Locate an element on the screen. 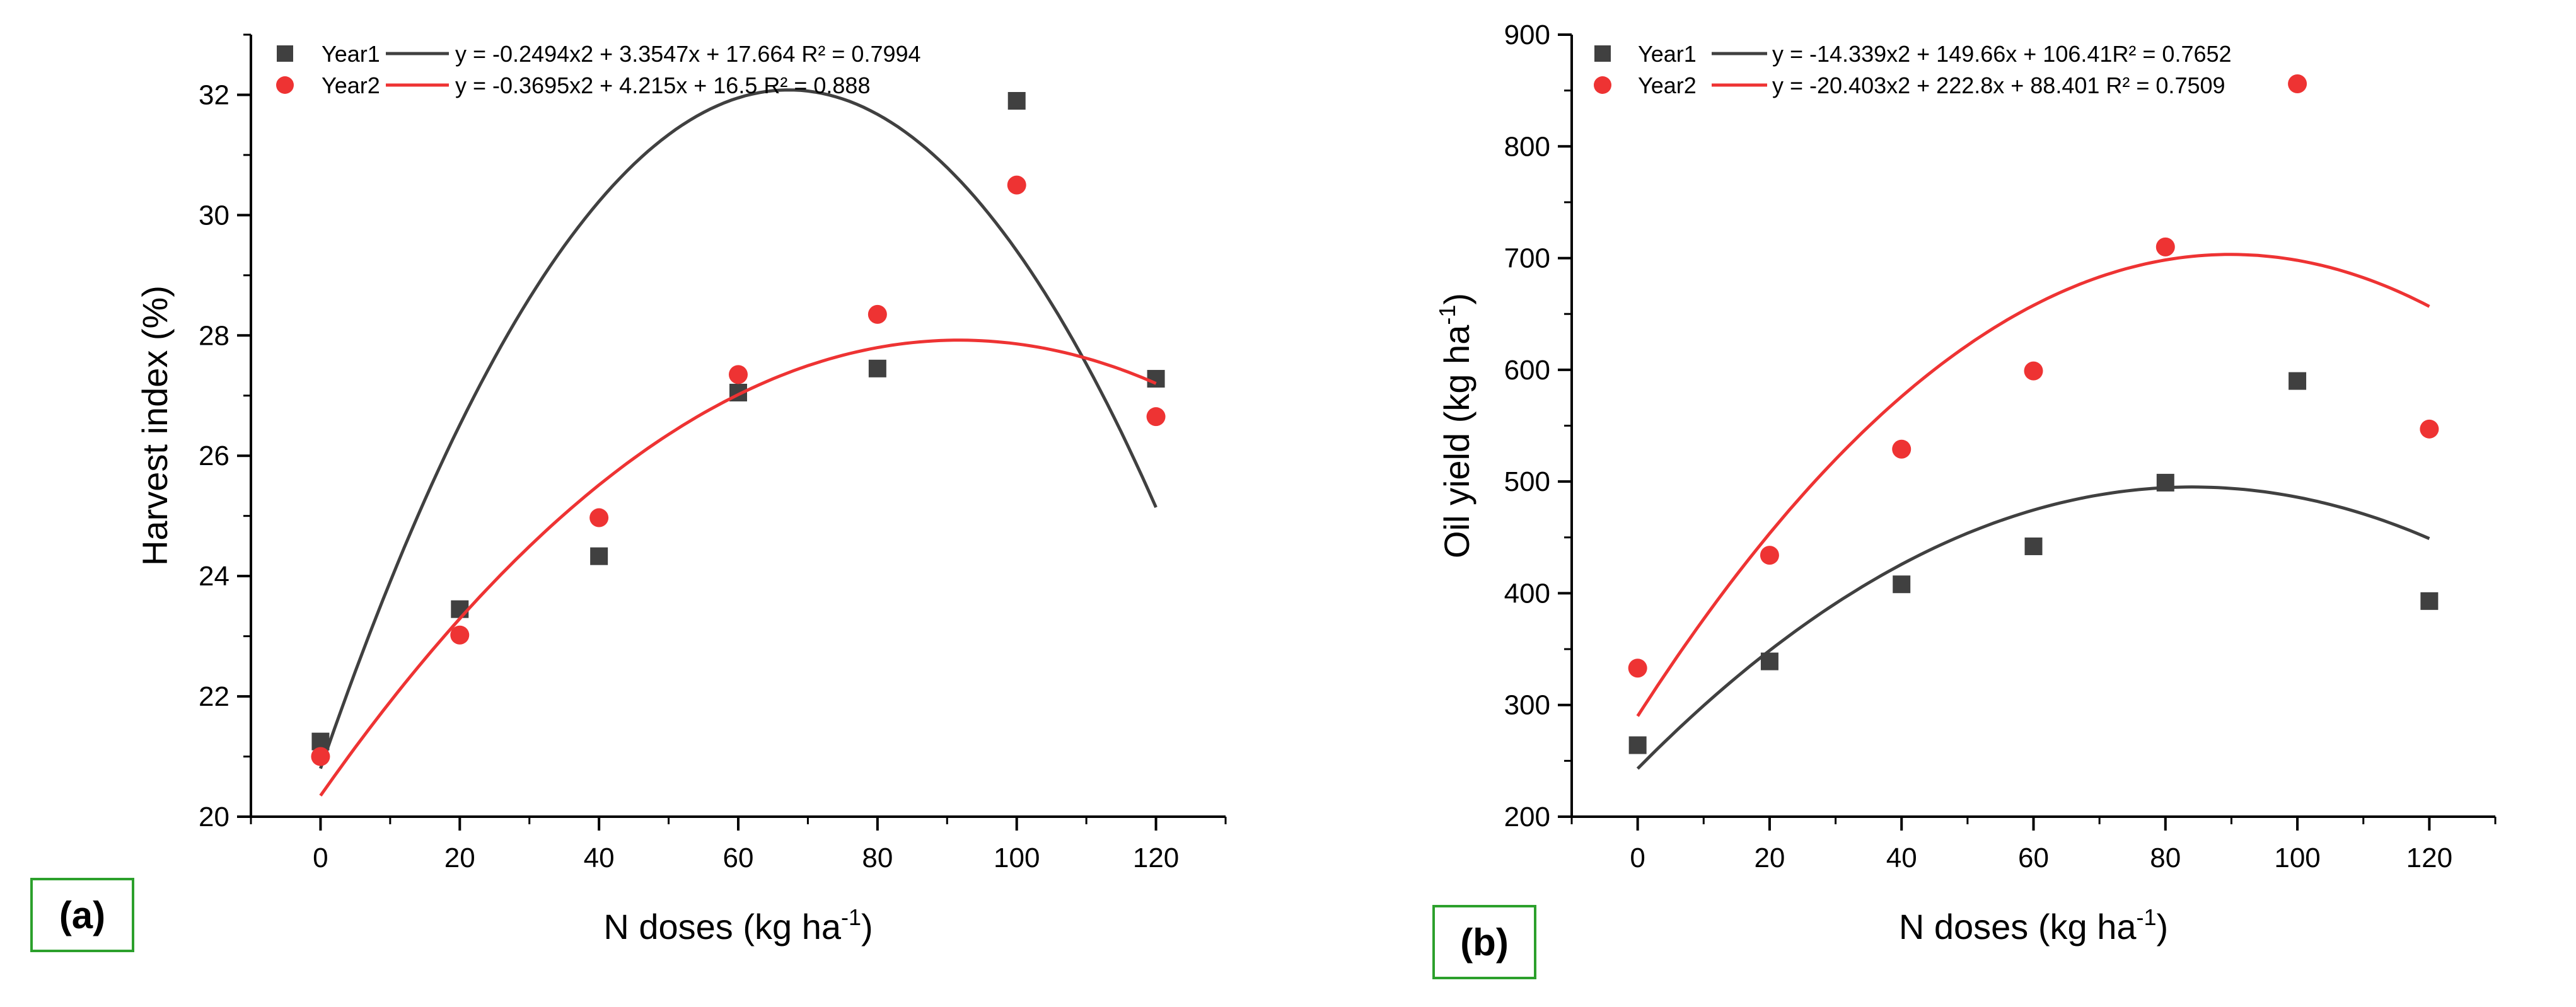 The height and width of the screenshot is (1007, 2576). y-axis-label: Oil yield (kg ha-1) is located at coordinates (1455, 425).